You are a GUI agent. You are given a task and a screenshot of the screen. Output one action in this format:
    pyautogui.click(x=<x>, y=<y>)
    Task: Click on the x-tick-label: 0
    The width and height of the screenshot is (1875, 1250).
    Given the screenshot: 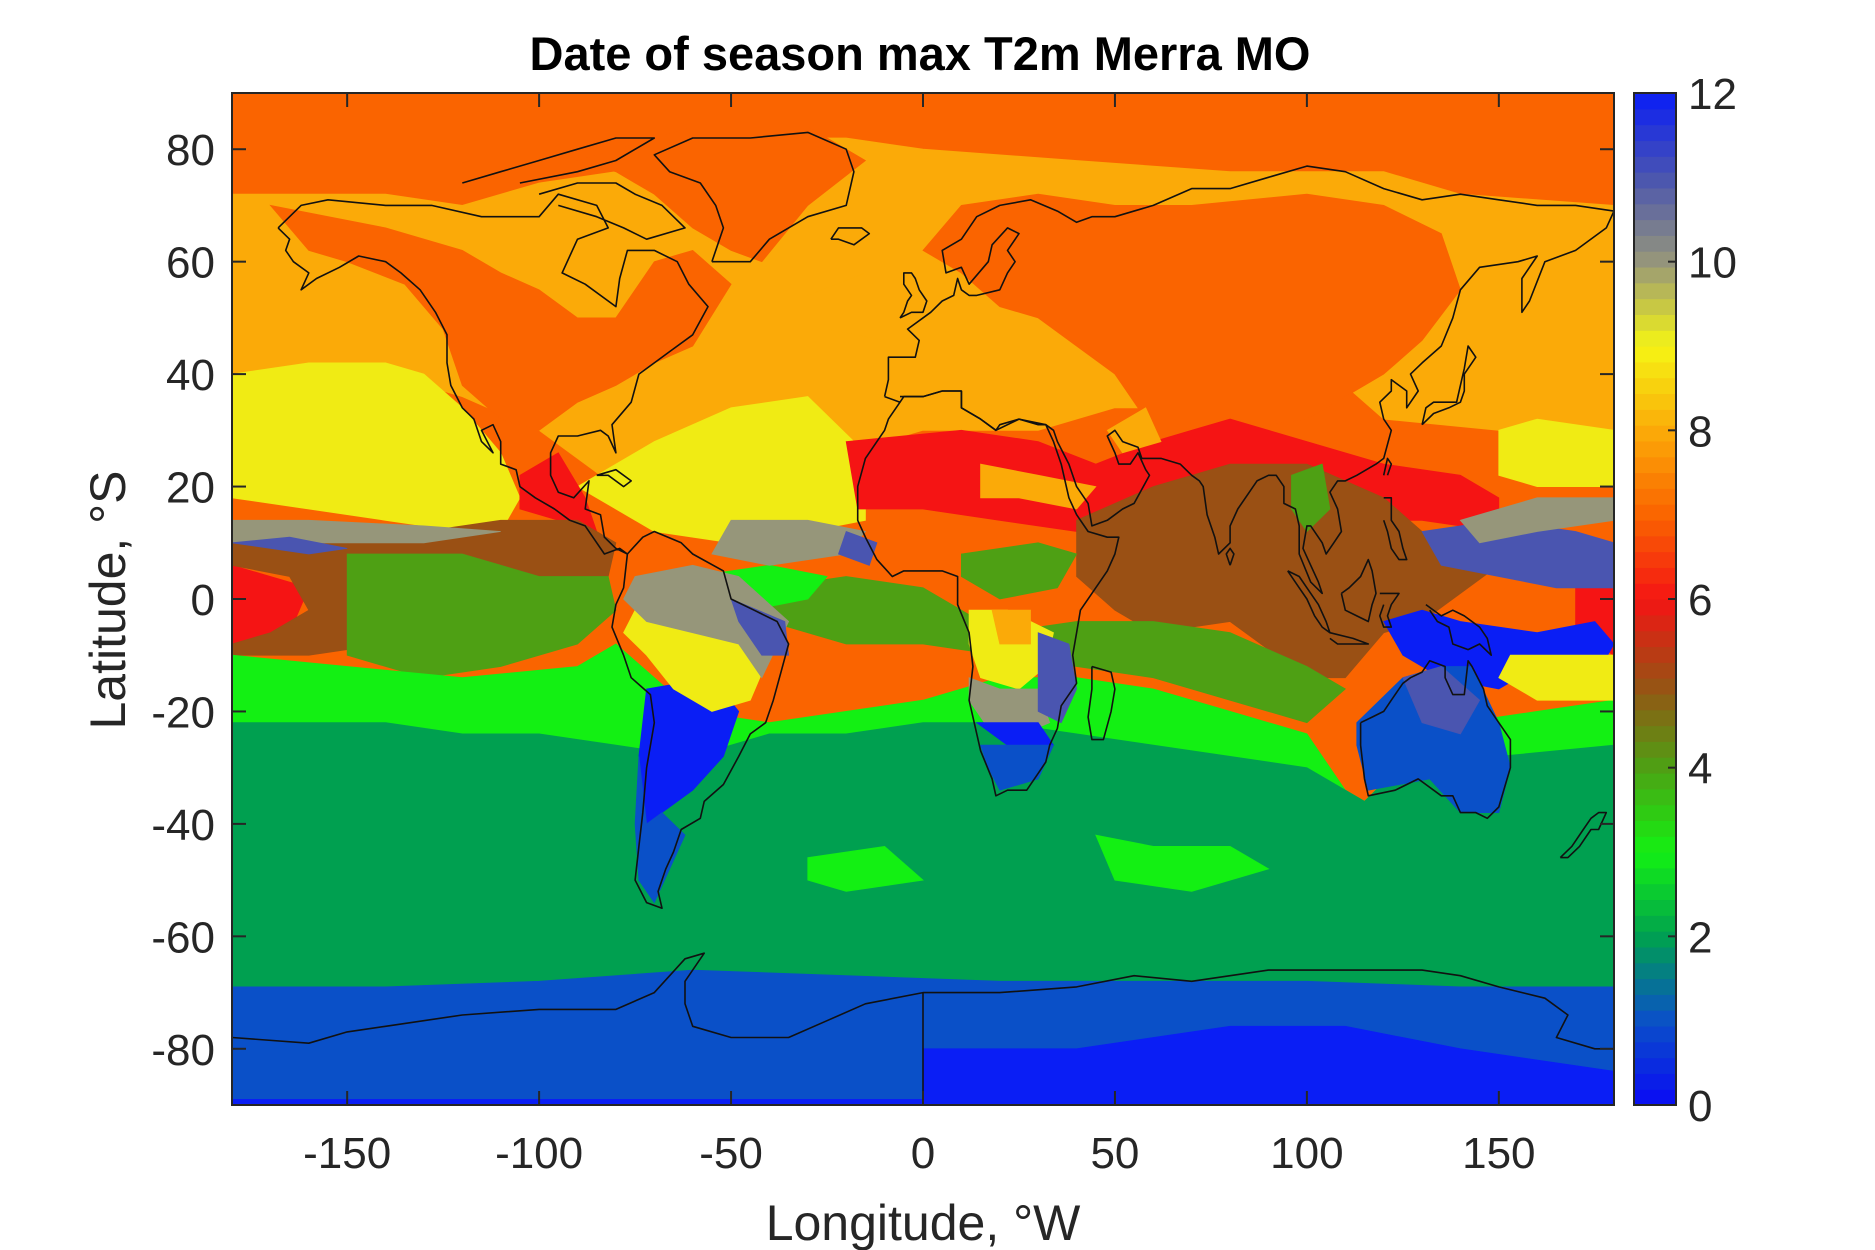 What is the action you would take?
    pyautogui.click(x=923, y=1153)
    